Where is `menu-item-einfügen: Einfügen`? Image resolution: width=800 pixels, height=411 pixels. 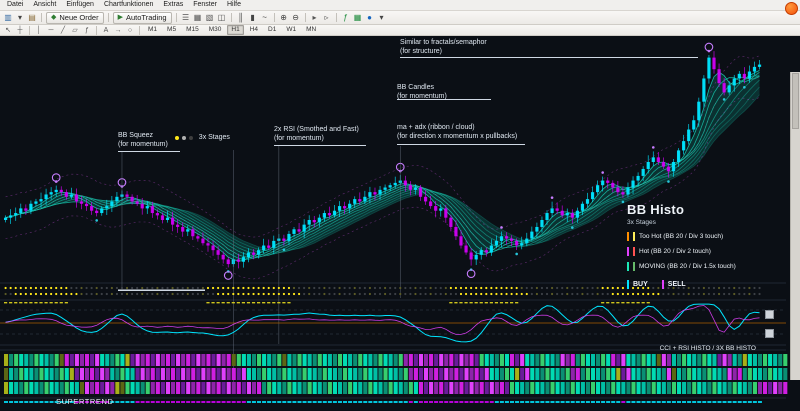
menu-item-einfügen: Einfügen is located at coordinates (80, 4).